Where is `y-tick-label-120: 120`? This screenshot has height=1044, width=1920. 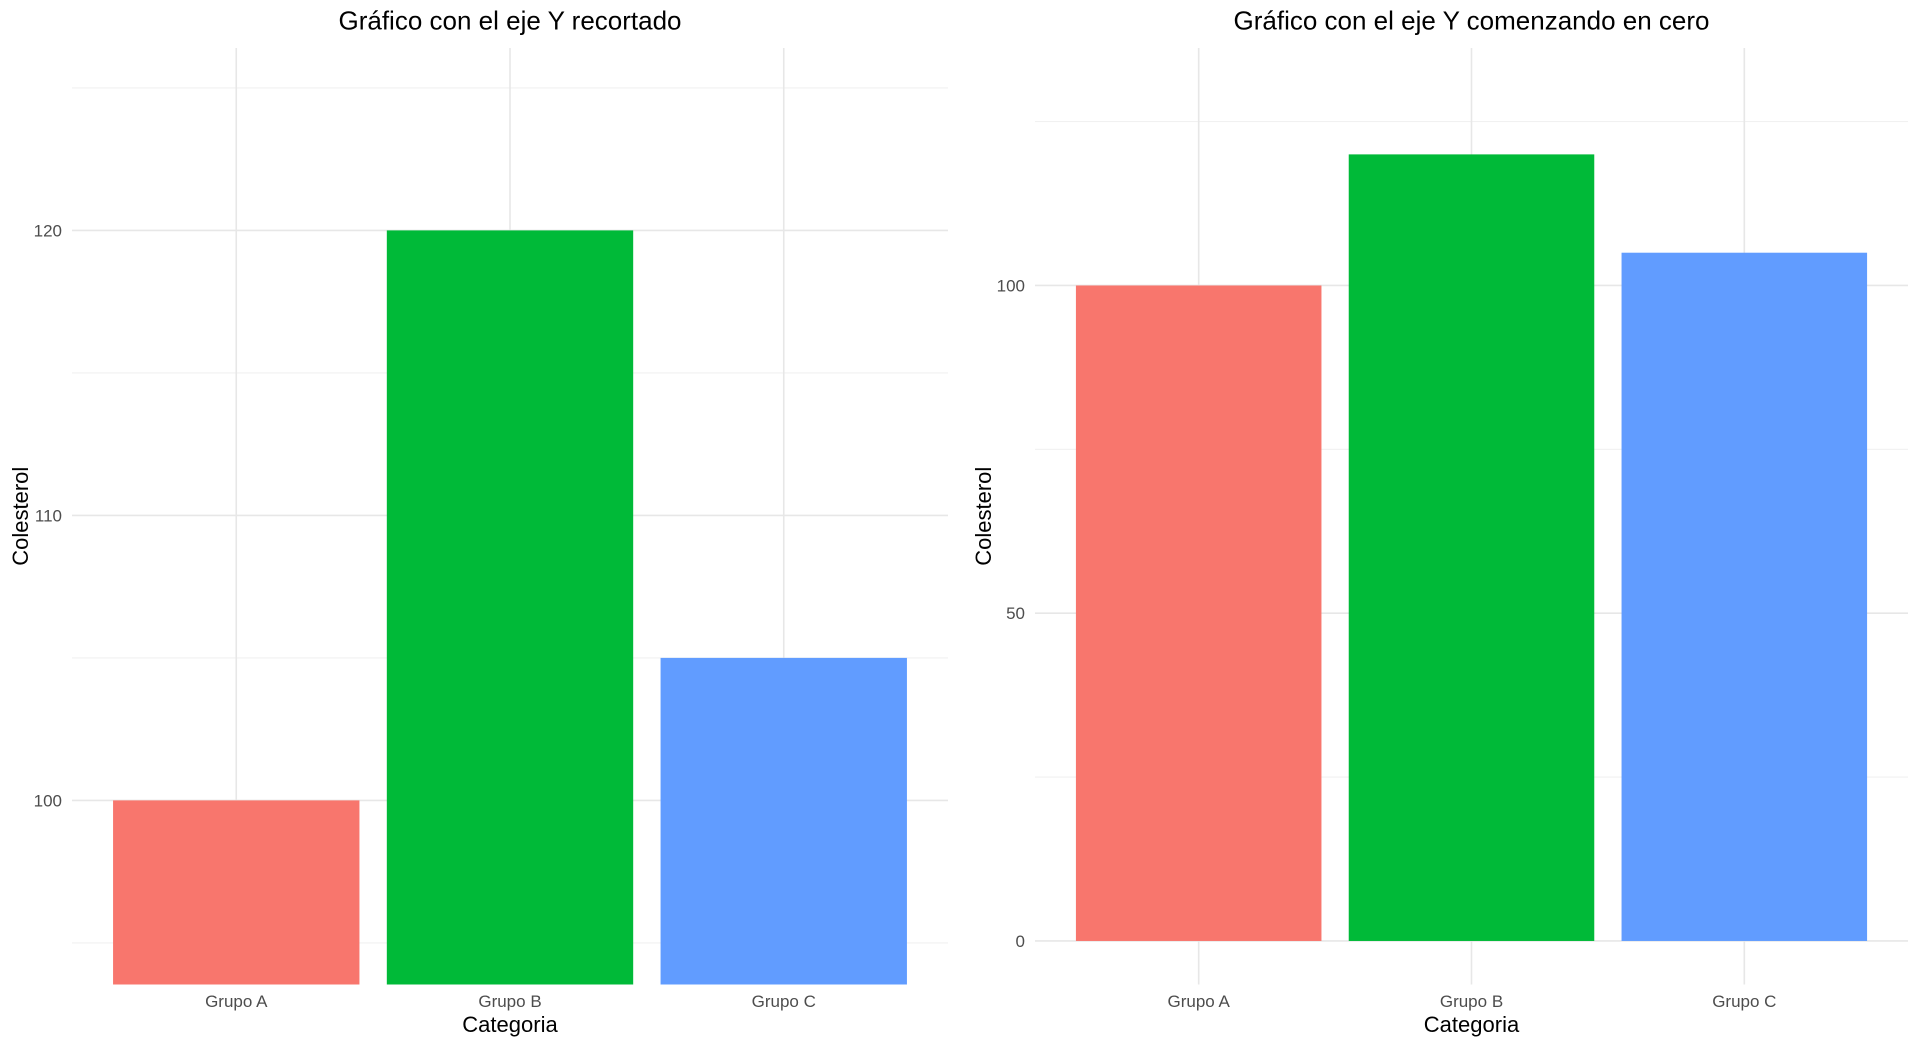
y-tick-label-120: 120 is located at coordinates (48, 230).